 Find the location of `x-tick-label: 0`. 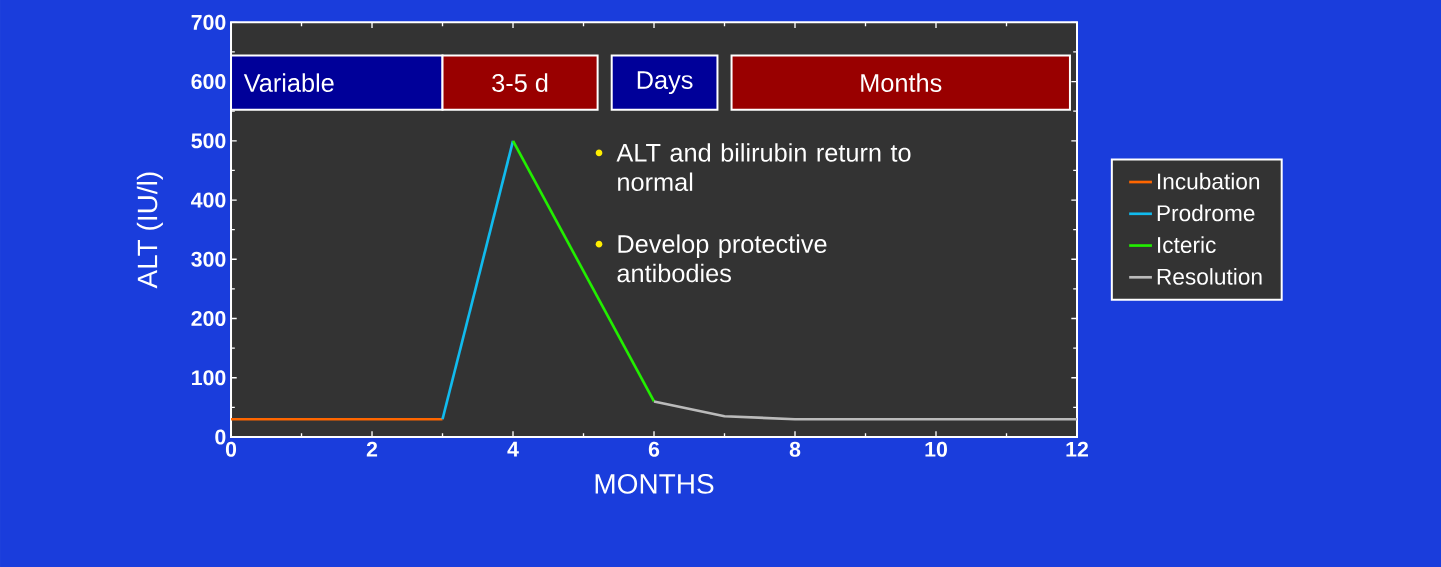

x-tick-label: 0 is located at coordinates (231, 449).